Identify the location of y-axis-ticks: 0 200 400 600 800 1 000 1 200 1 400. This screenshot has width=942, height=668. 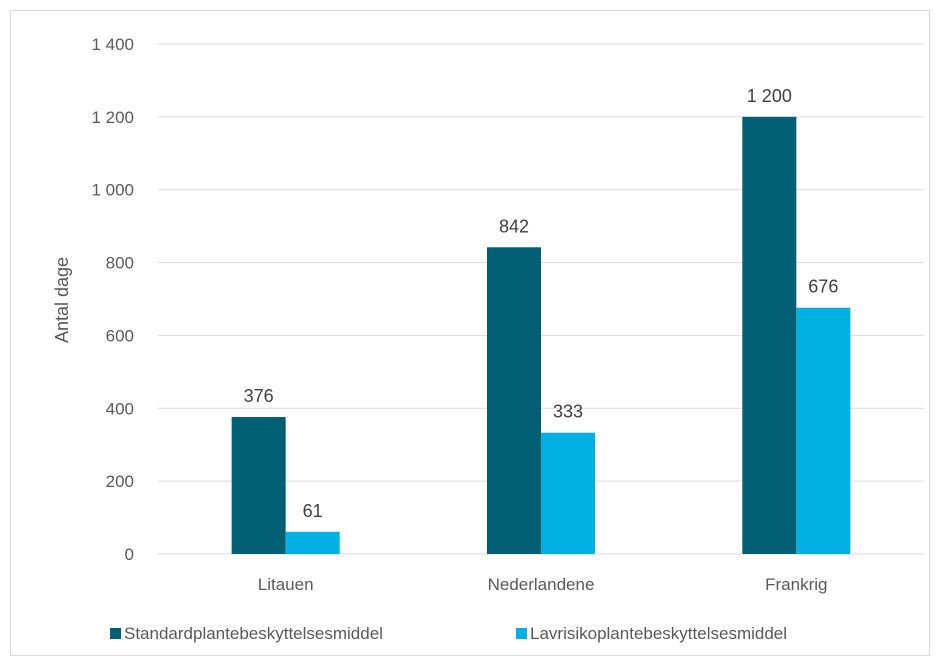
(112, 299).